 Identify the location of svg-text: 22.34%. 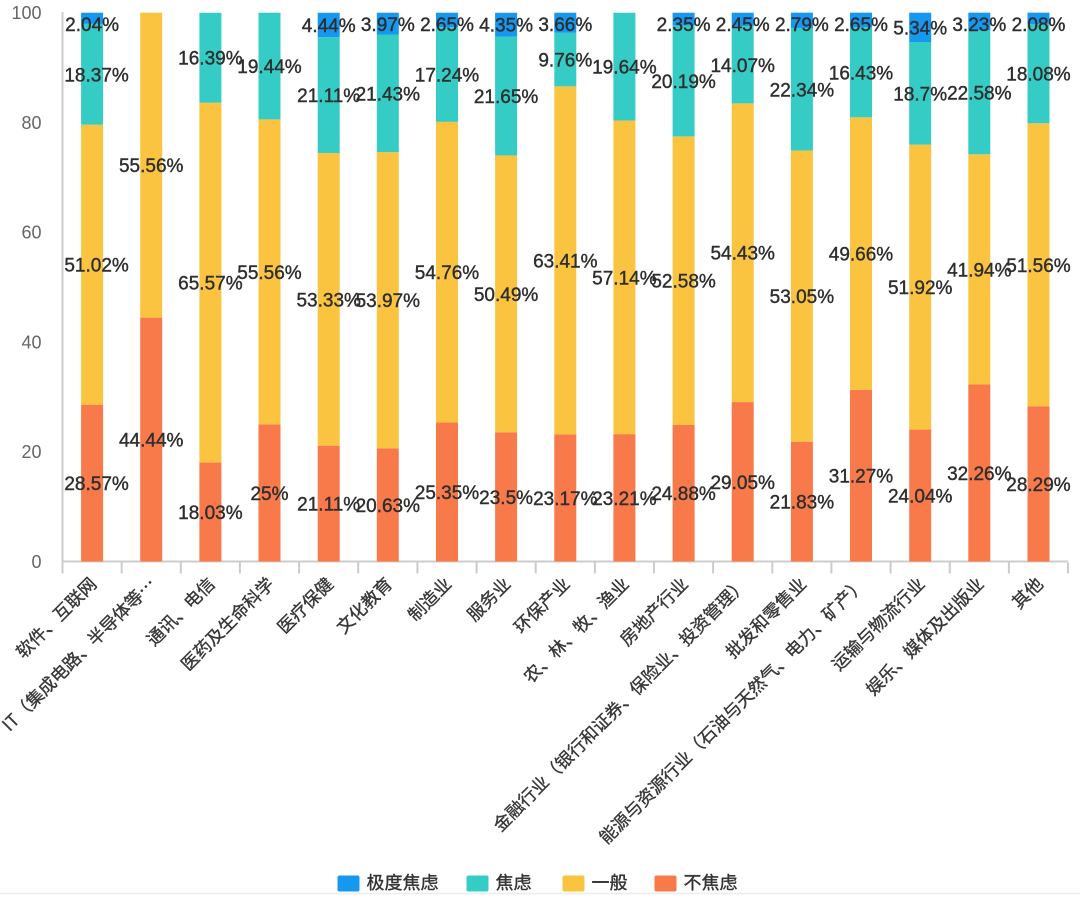
(802, 90).